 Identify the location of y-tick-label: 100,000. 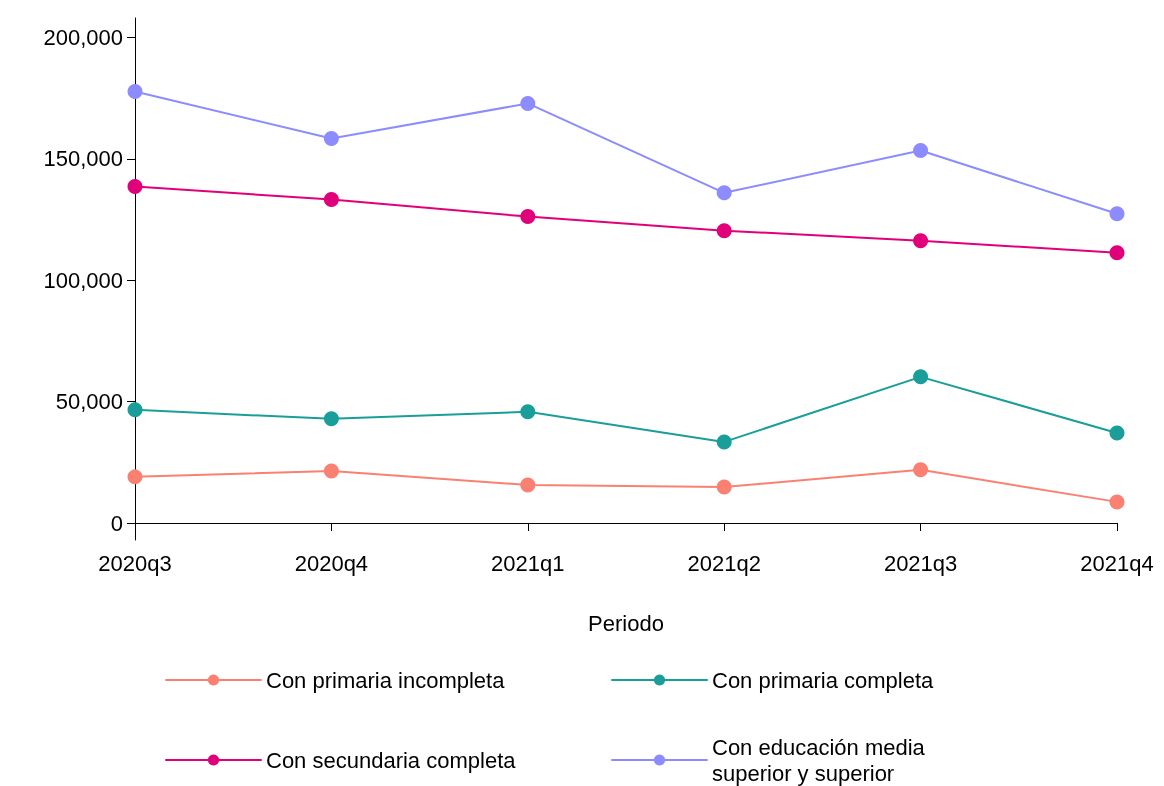
(83, 280).